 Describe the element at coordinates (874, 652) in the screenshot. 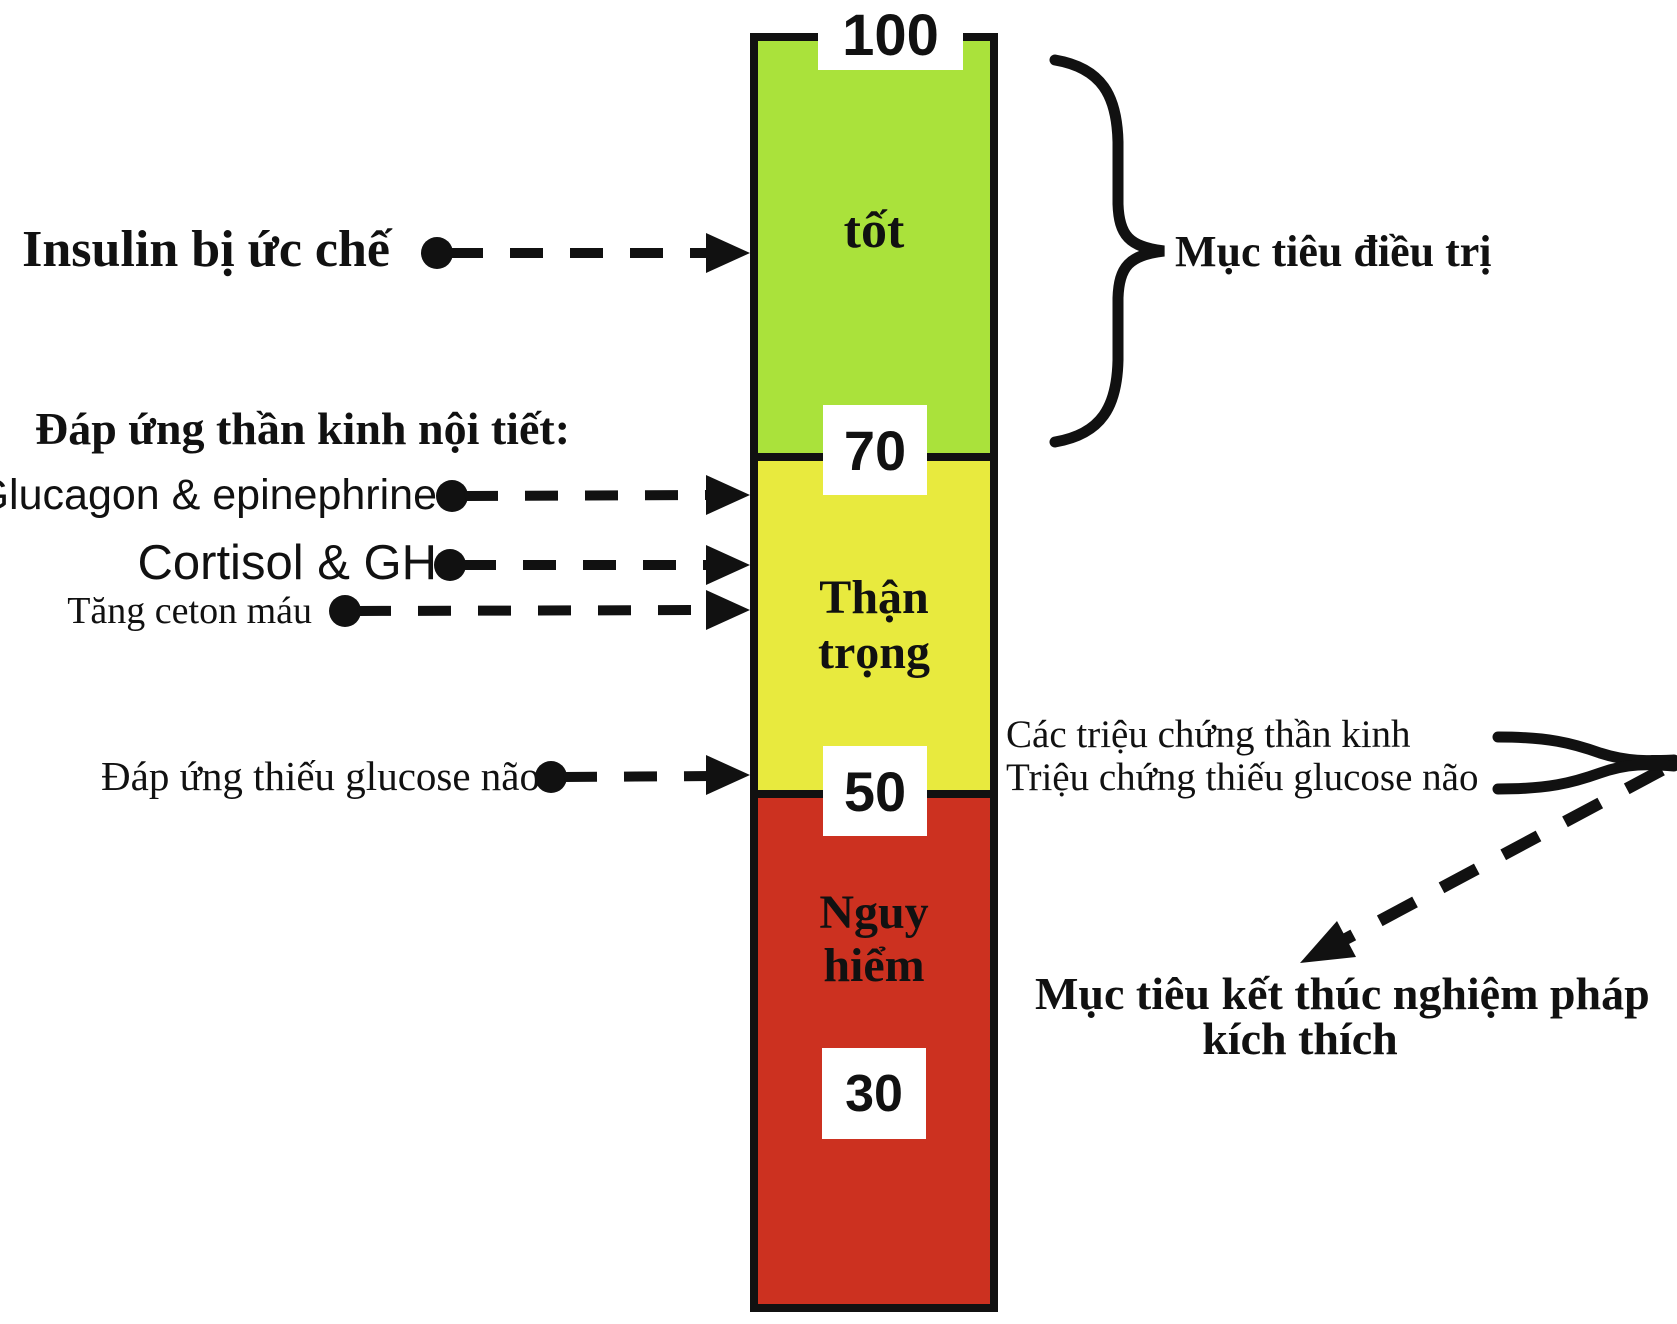

I see `zone-label-caution-line2: trọng` at that location.